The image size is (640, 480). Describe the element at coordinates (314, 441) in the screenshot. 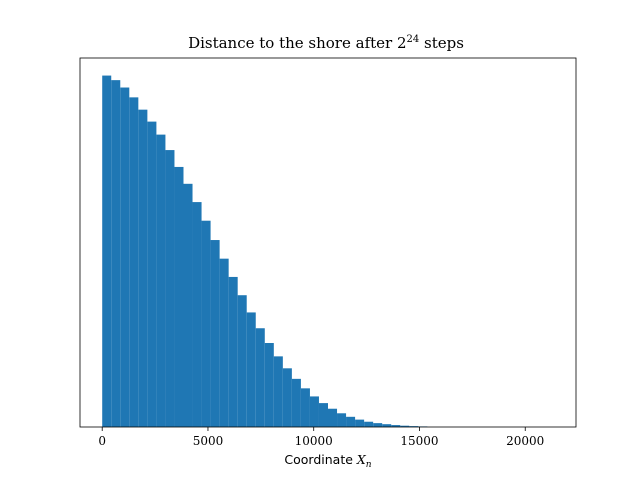

I see `x-tick-label: 10000` at that location.